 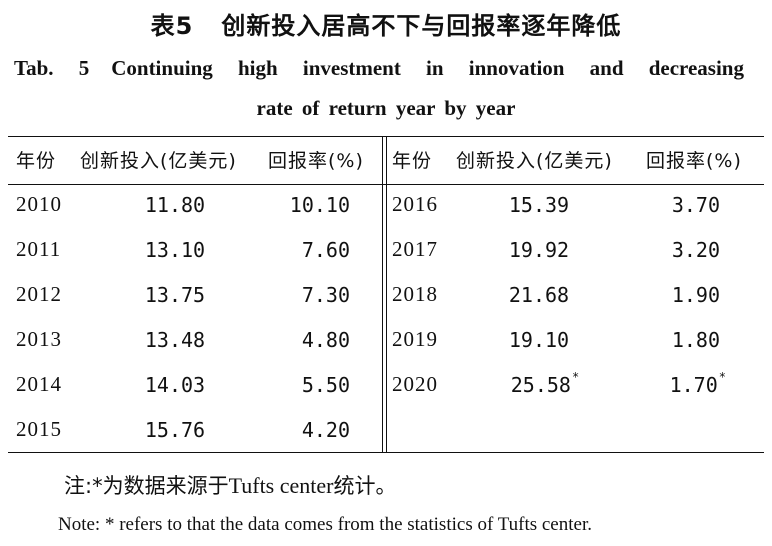 What do you see at coordinates (39, 339) in the screenshot?
I see `cell-year: 2013` at bounding box center [39, 339].